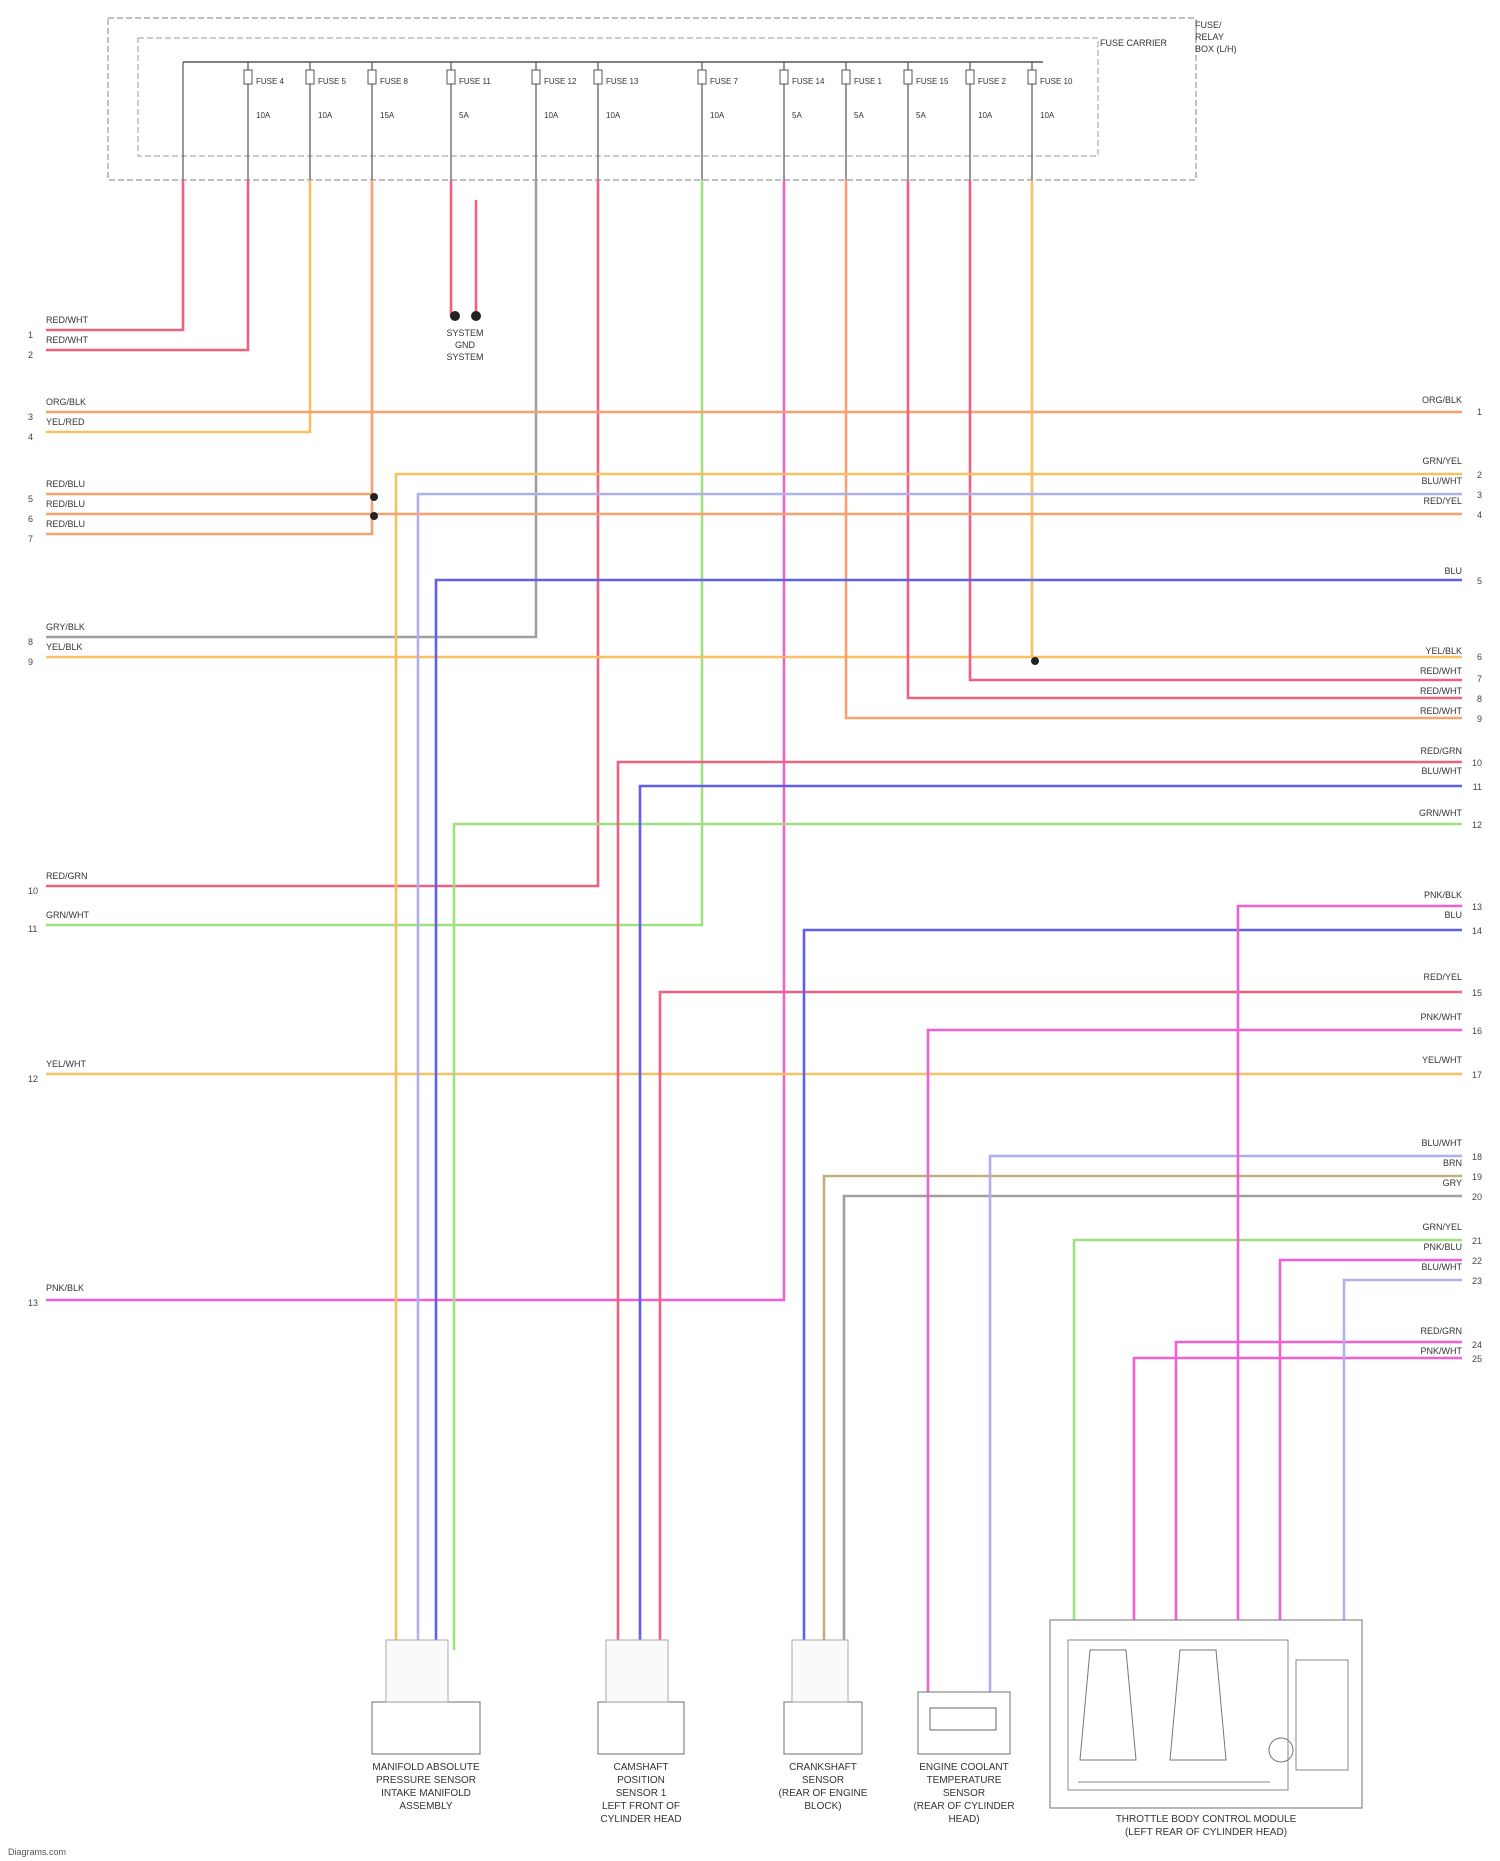 Image resolution: width=1500 pixels, height=1861 pixels. I want to click on wire-label: GRN/YEL, so click(1442, 1227).